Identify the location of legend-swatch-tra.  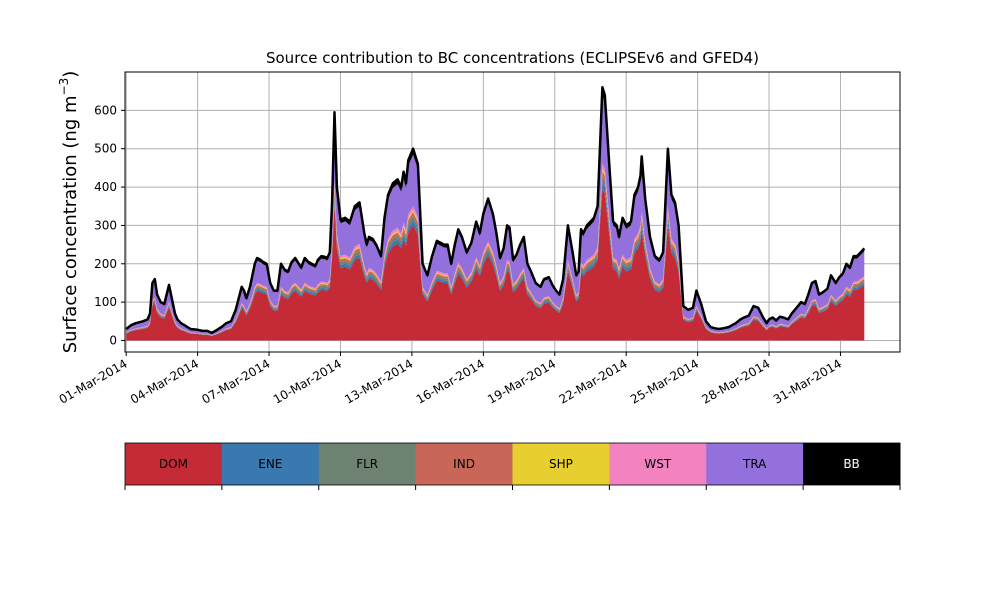
(755, 464).